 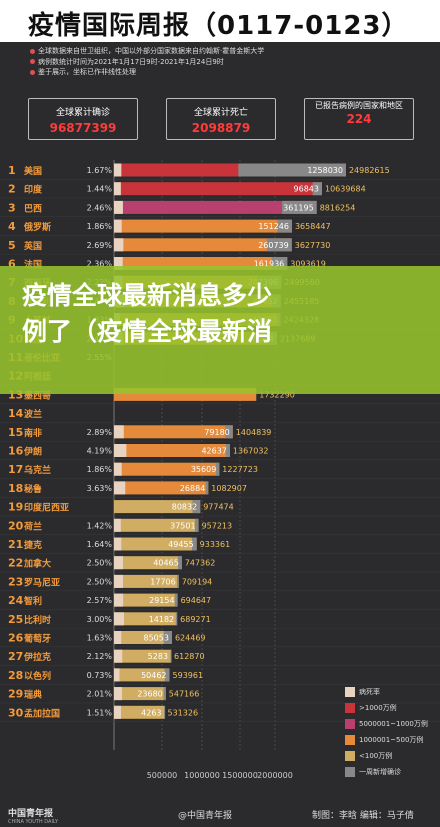 I want to click on note-item: 全球数据来自世卫组织，中国以外部分国家数据来自约翰斯·霍普金斯大学, so click(x=147, y=51).